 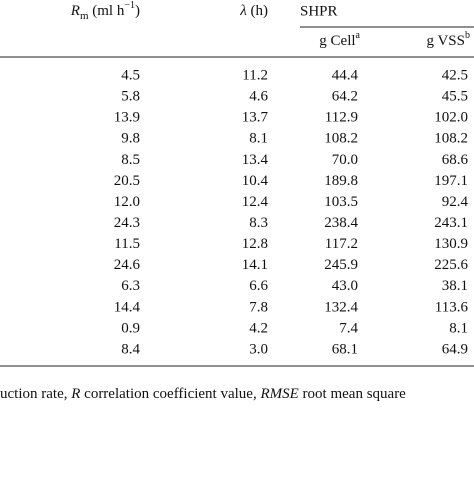 I want to click on table-cell: 14.4, so click(x=127, y=307).